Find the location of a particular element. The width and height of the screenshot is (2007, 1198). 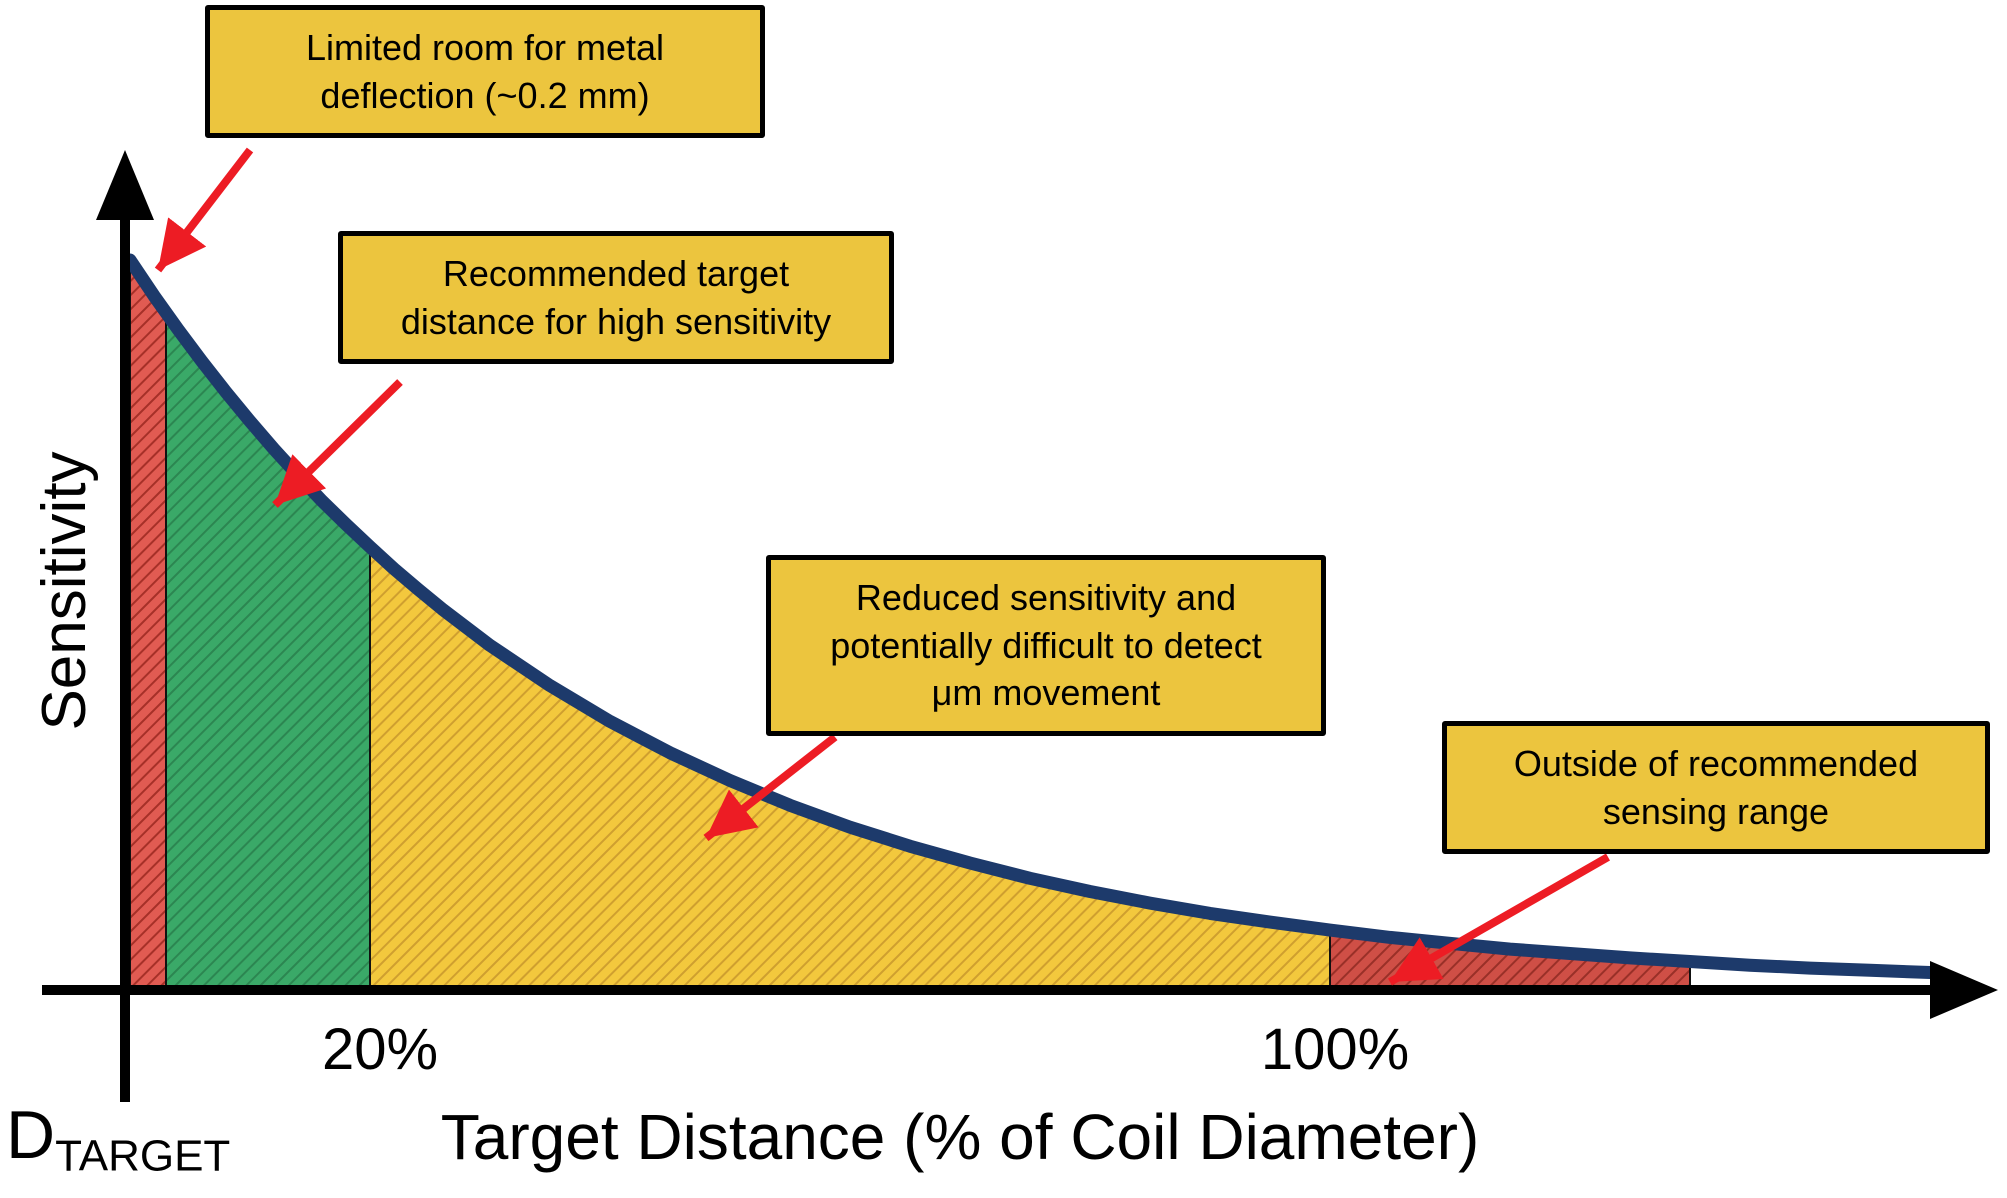

x-axis-arrowhead is located at coordinates (1964, 990).